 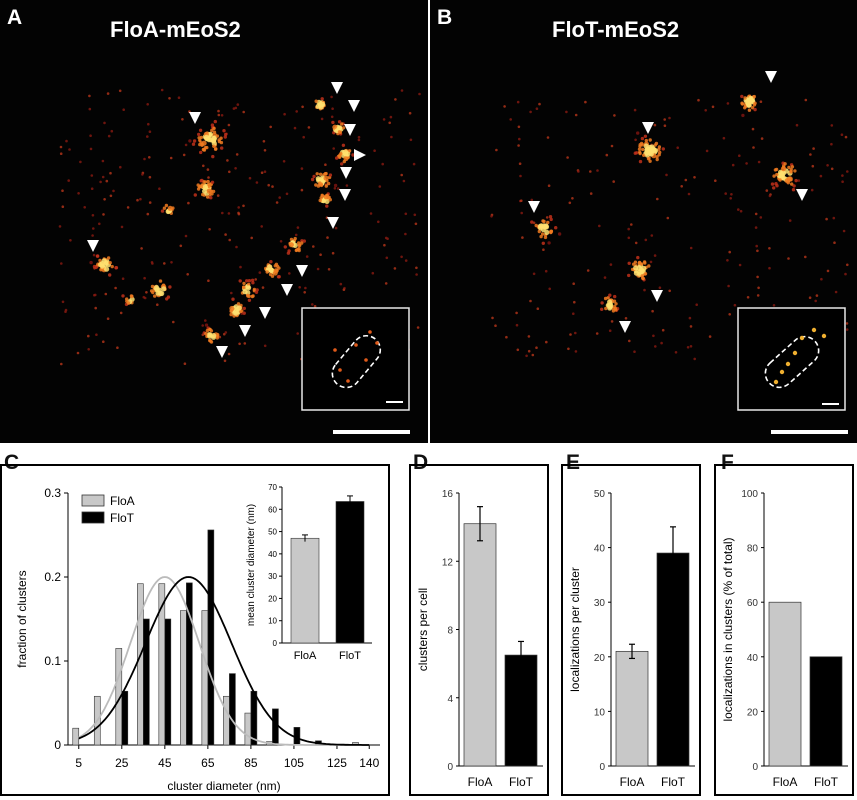 I want to click on y-axis-label: clusters per cell, so click(x=423, y=629).